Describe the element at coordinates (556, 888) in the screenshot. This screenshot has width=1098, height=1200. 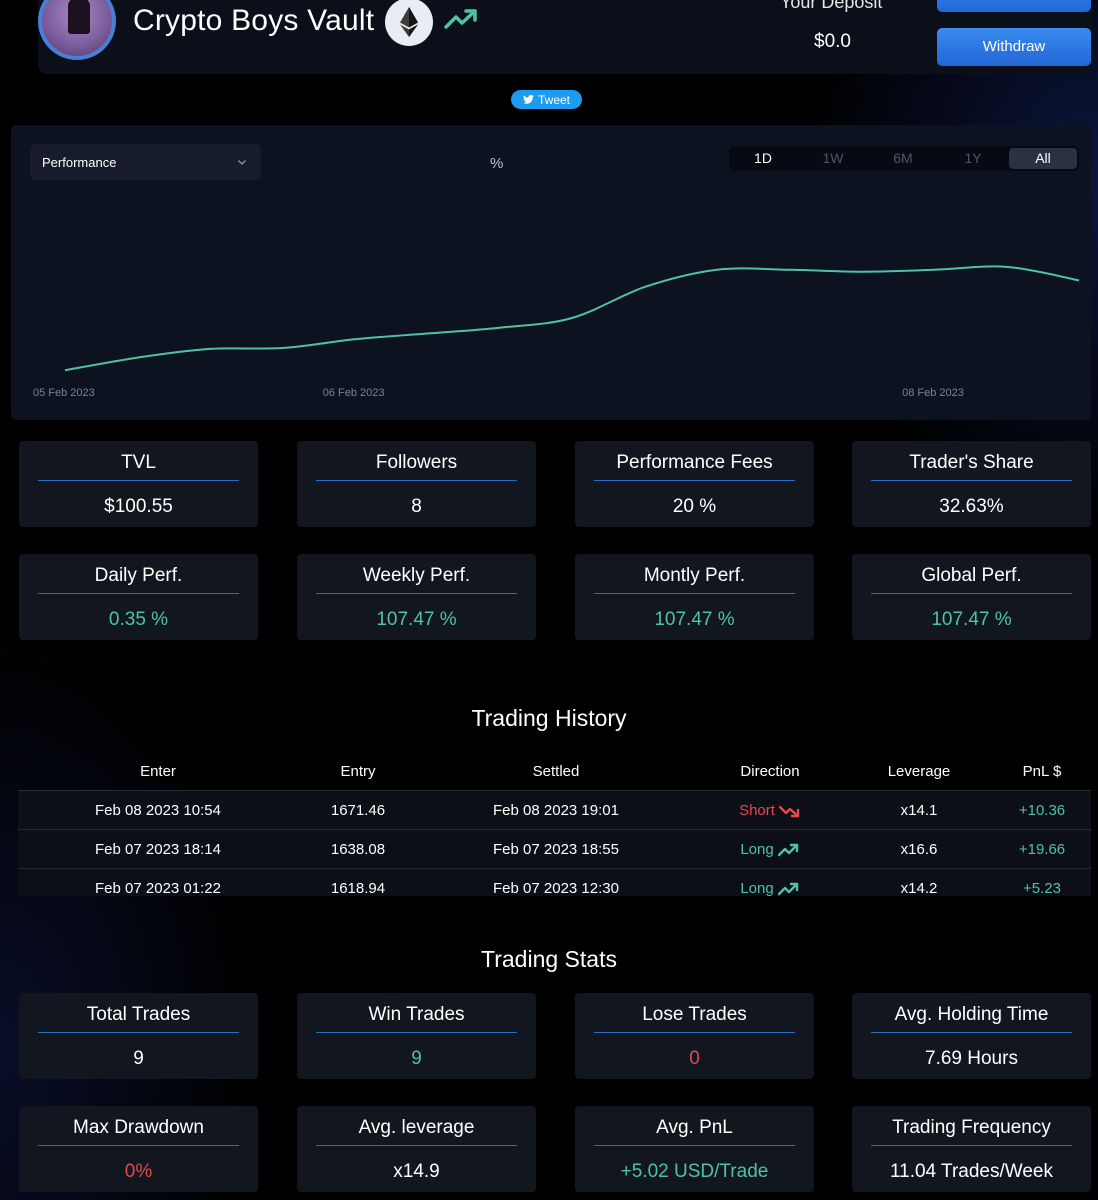
I see `cell-settled: Feb 07 2023 12:30` at that location.